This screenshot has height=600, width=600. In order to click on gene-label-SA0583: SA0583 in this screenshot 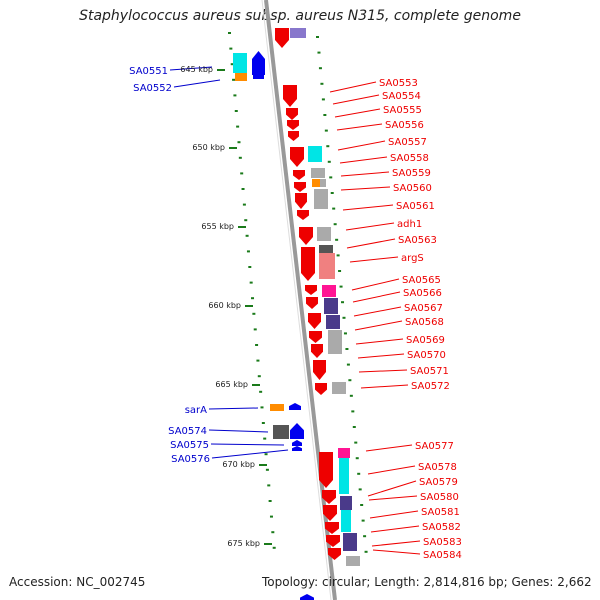, I will do `click(442, 542)`.